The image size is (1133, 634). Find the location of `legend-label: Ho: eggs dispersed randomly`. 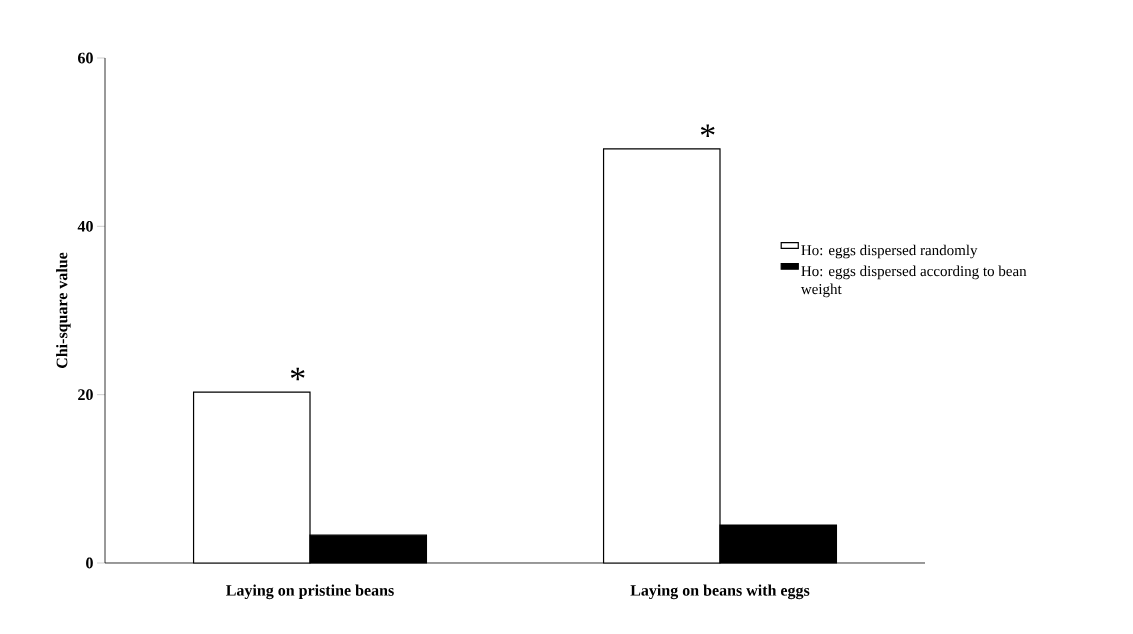

legend-label: Ho: eggs dispersed randomly is located at coordinates (889, 251).